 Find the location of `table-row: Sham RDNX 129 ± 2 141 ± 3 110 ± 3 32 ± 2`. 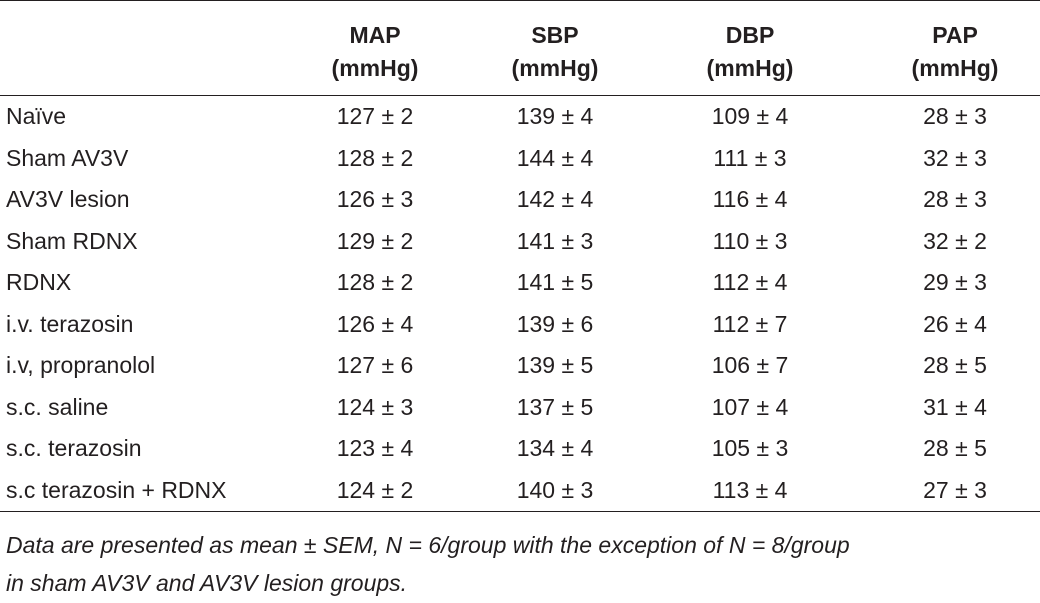

table-row: Sham RDNX 129 ± 2 141 ± 3 110 ± 3 32 ± 2 is located at coordinates (520, 242).